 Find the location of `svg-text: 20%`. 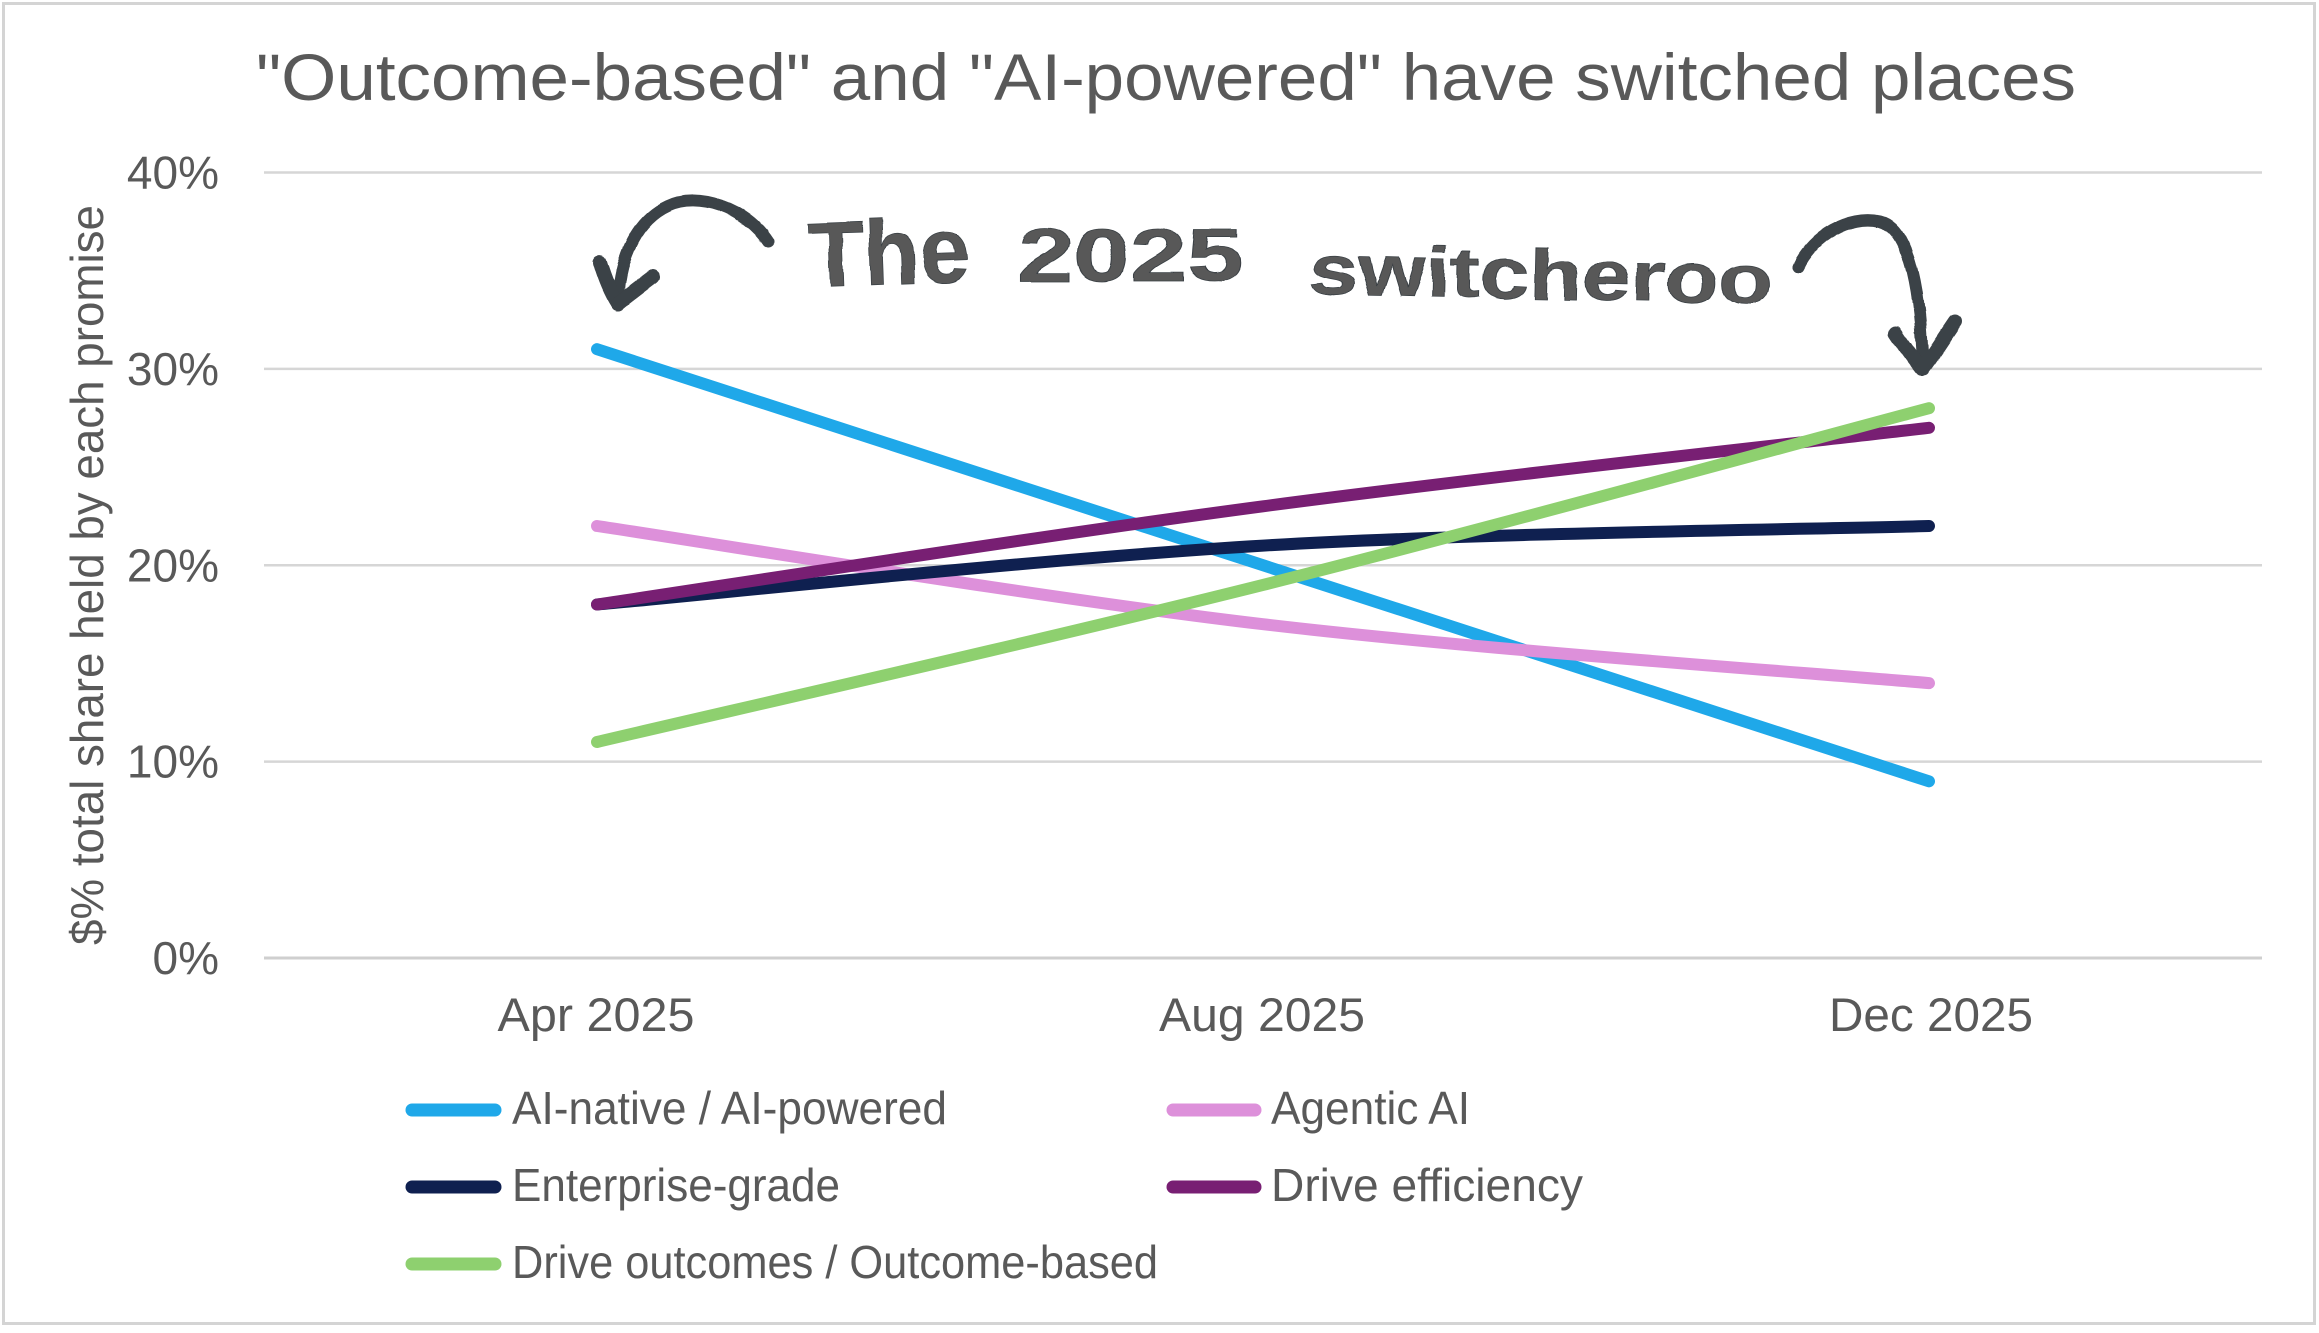

svg-text: 20% is located at coordinates (173, 565).